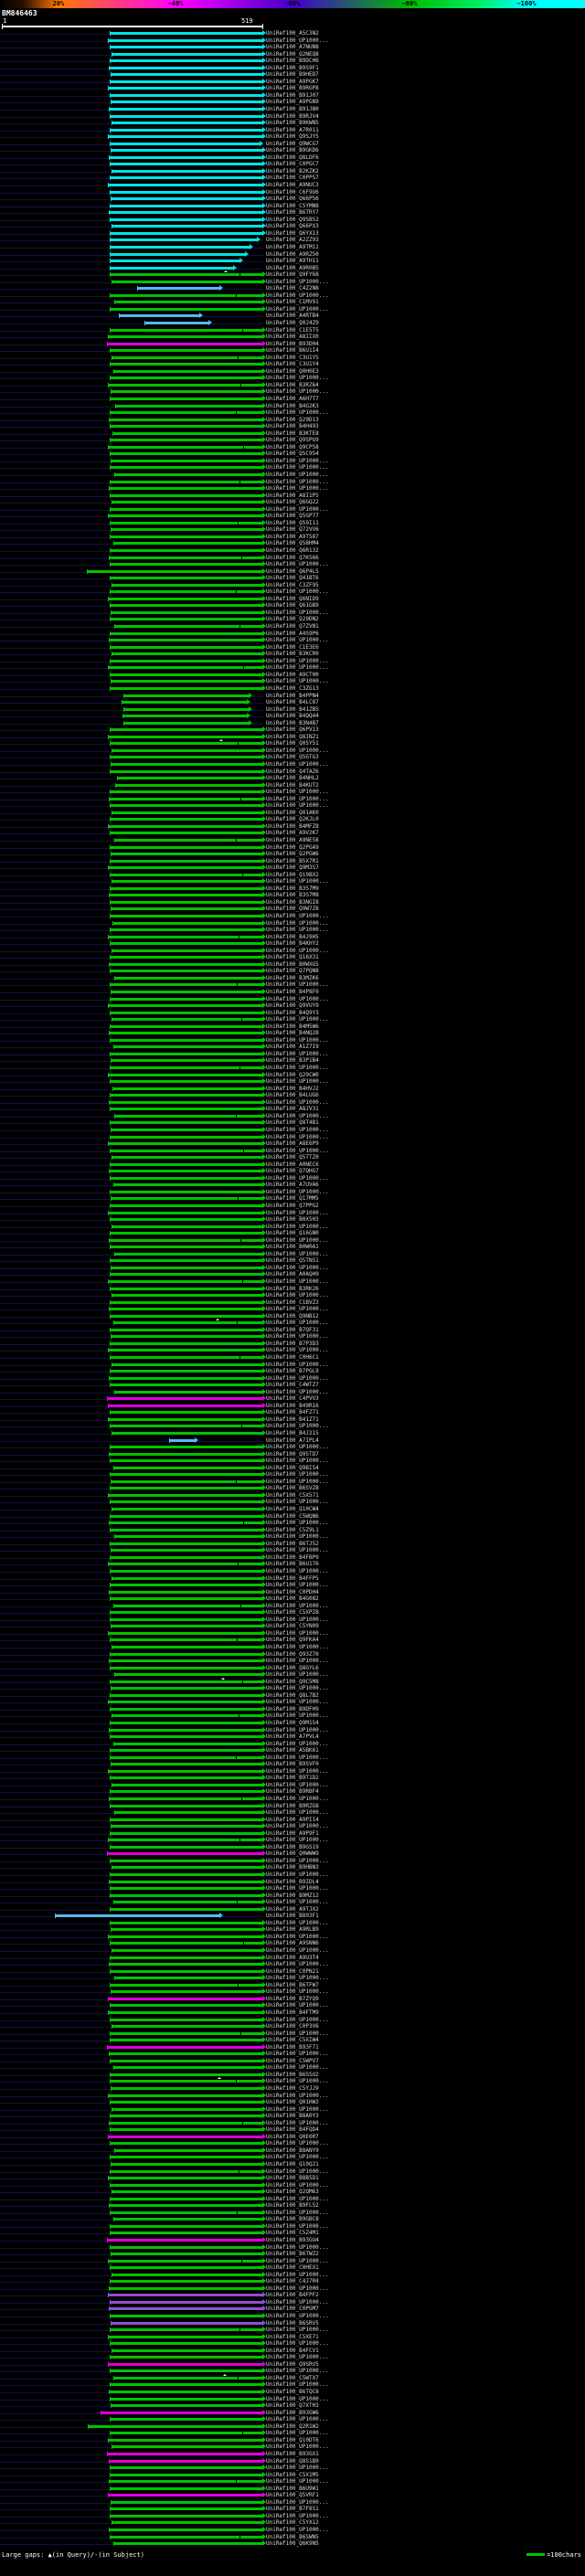 Image resolution: width=585 pixels, height=2576 pixels. I want to click on hit-label: UniRef100_C5XIW4, so click(293, 2040).